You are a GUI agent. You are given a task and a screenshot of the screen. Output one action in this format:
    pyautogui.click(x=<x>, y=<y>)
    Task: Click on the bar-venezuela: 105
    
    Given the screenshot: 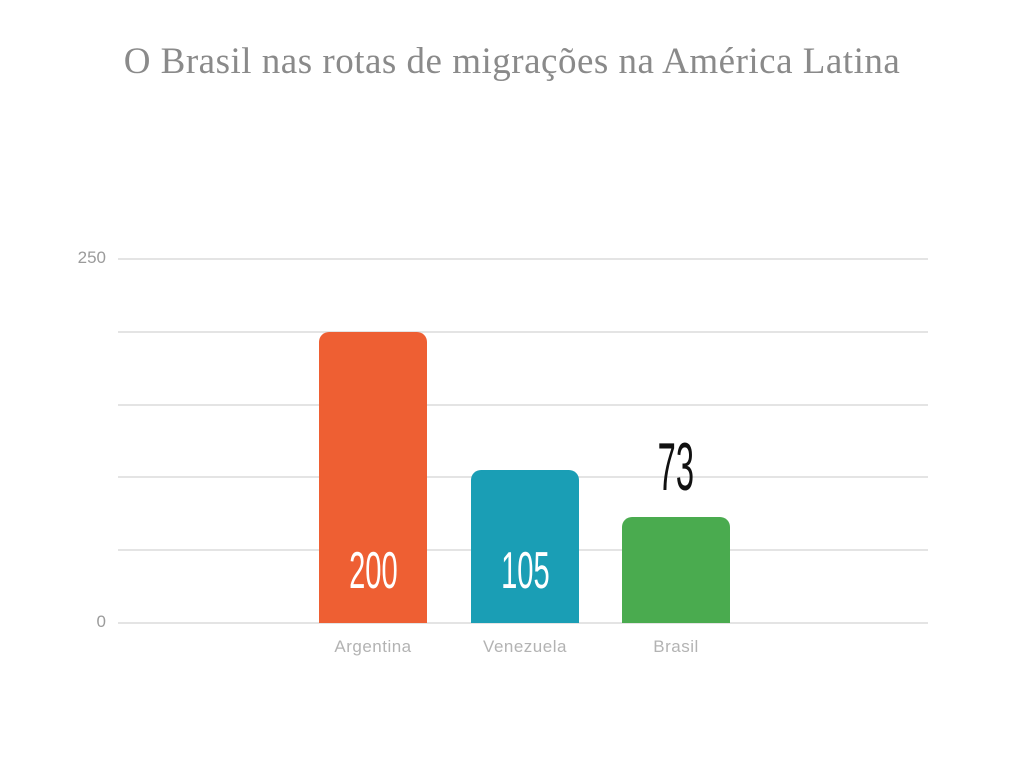 What is the action you would take?
    pyautogui.click(x=525, y=546)
    